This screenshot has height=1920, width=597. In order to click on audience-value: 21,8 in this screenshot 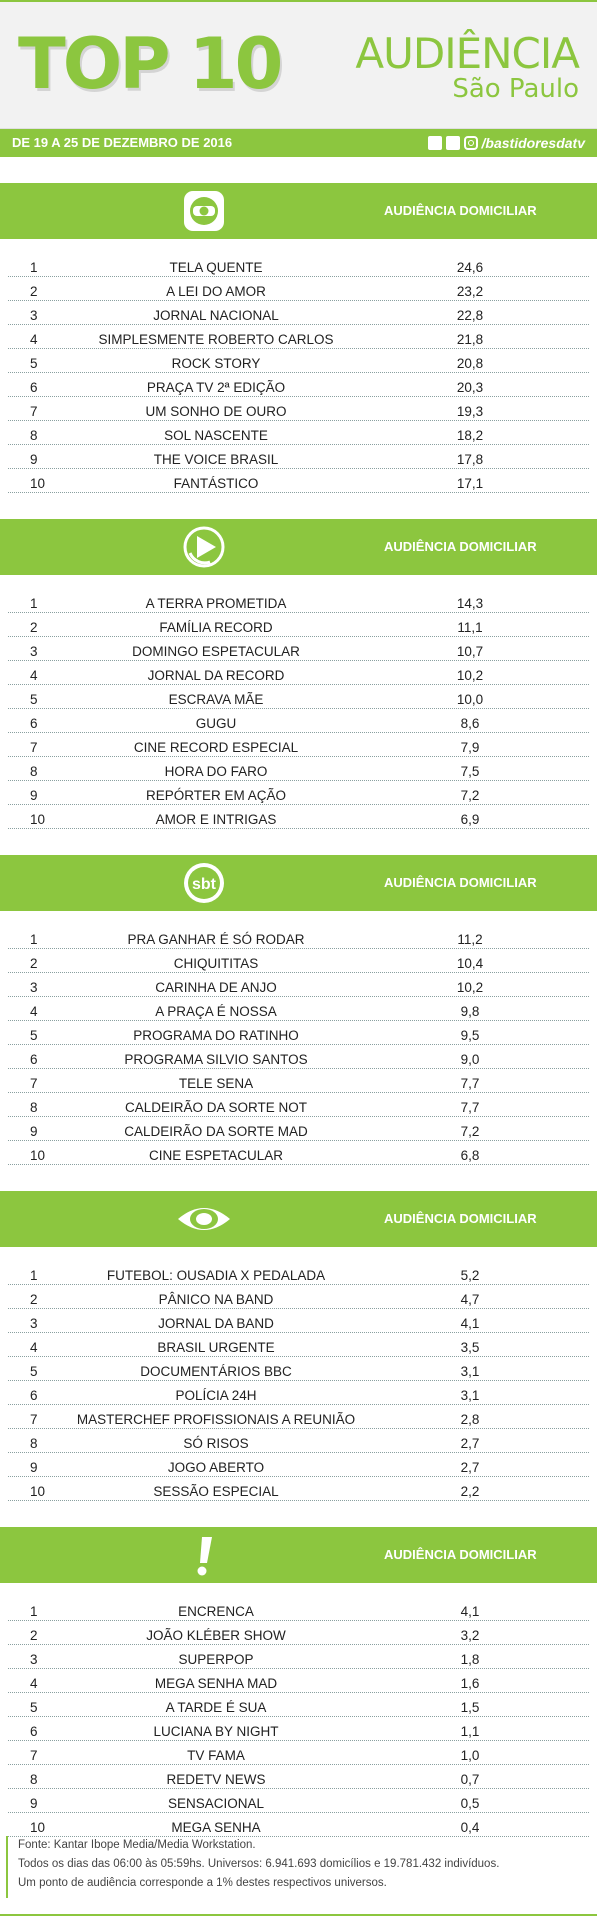, I will do `click(470, 339)`.